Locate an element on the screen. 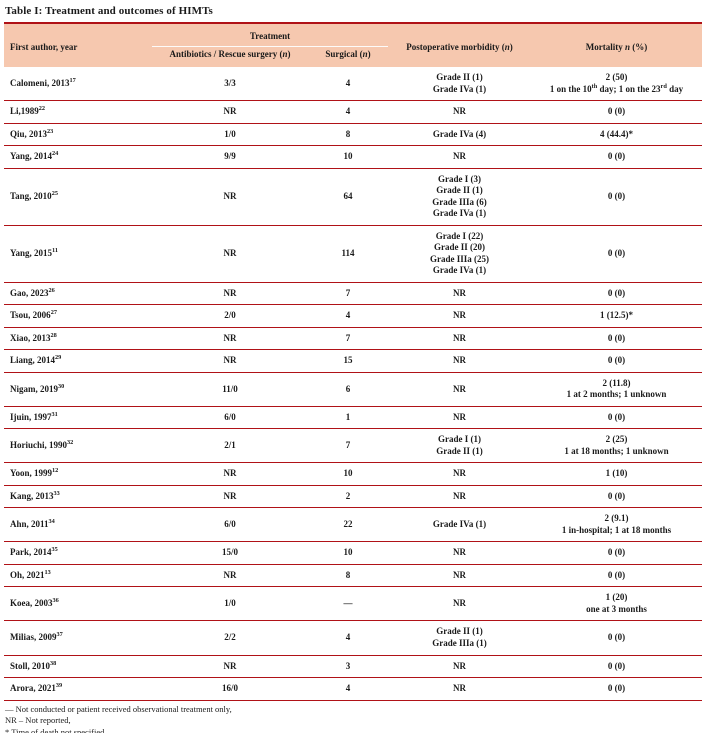 The image size is (706, 733). author-name: Ijuin, 1997 is located at coordinates (31, 416).